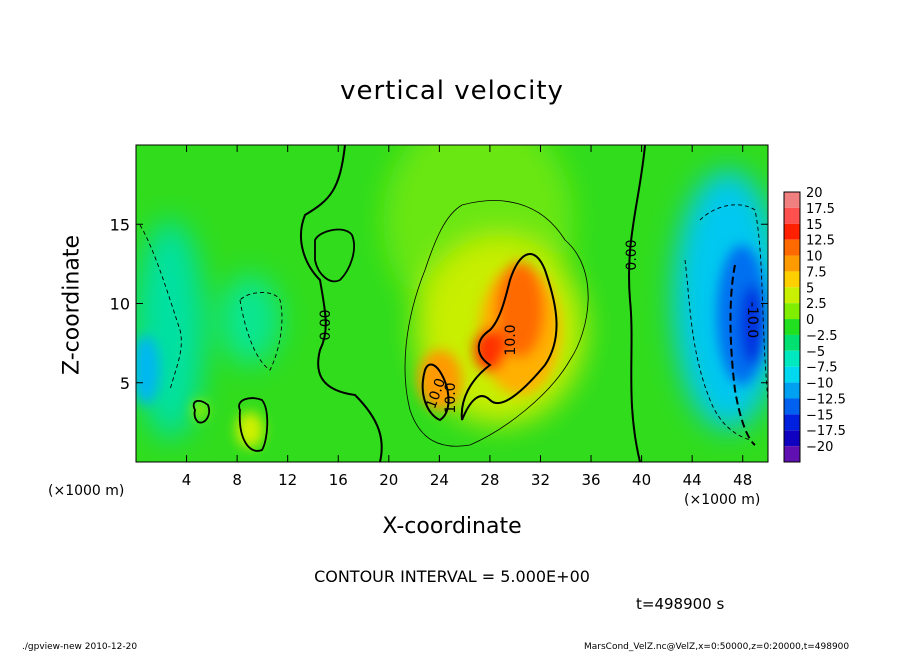  Describe the element at coordinates (590, 480) in the screenshot. I see `x-tick-label: 36` at that location.